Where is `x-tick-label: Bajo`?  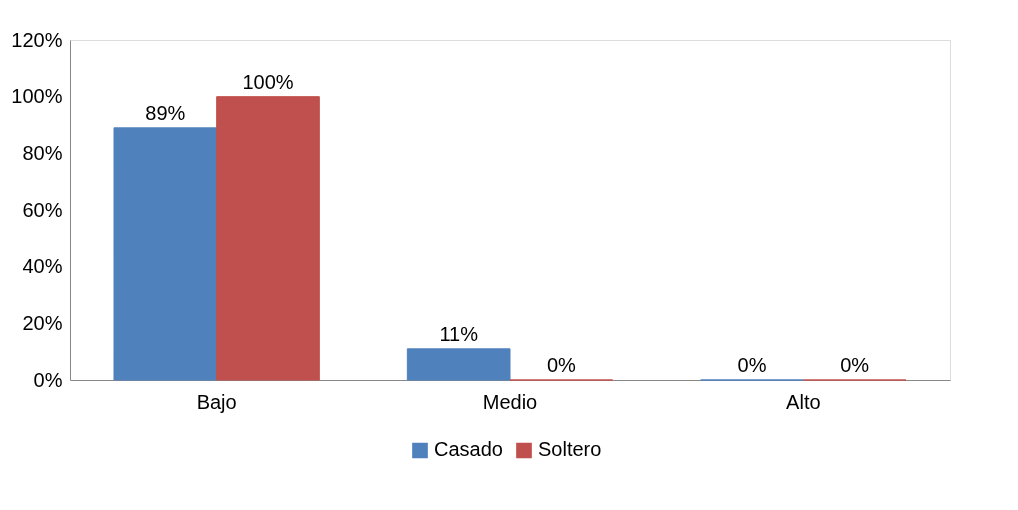 x-tick-label: Bajo is located at coordinates (216, 401).